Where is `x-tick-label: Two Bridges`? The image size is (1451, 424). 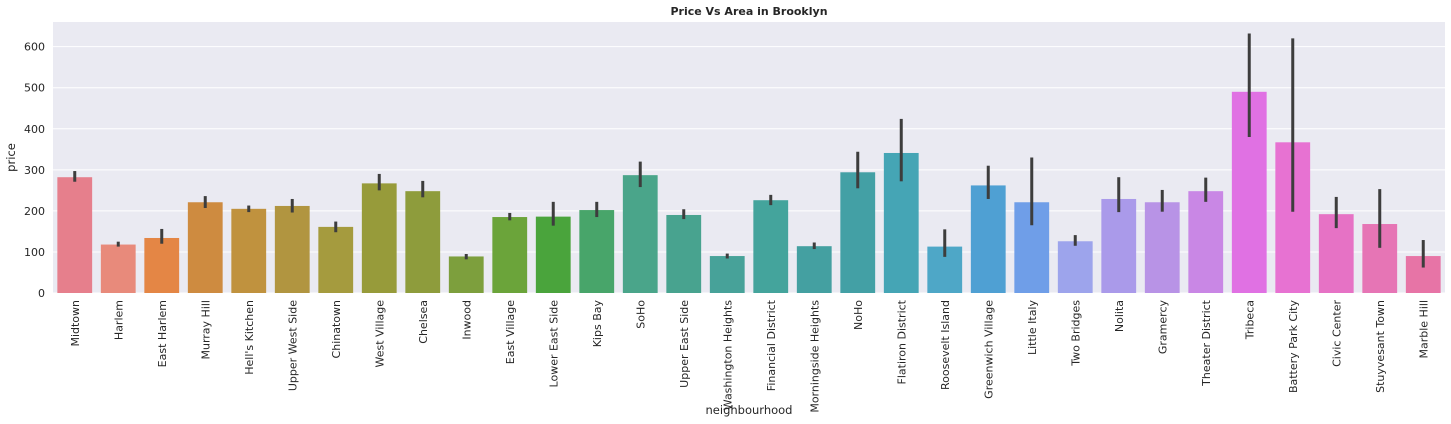 x-tick-label: Two Bridges is located at coordinates (1075, 333).